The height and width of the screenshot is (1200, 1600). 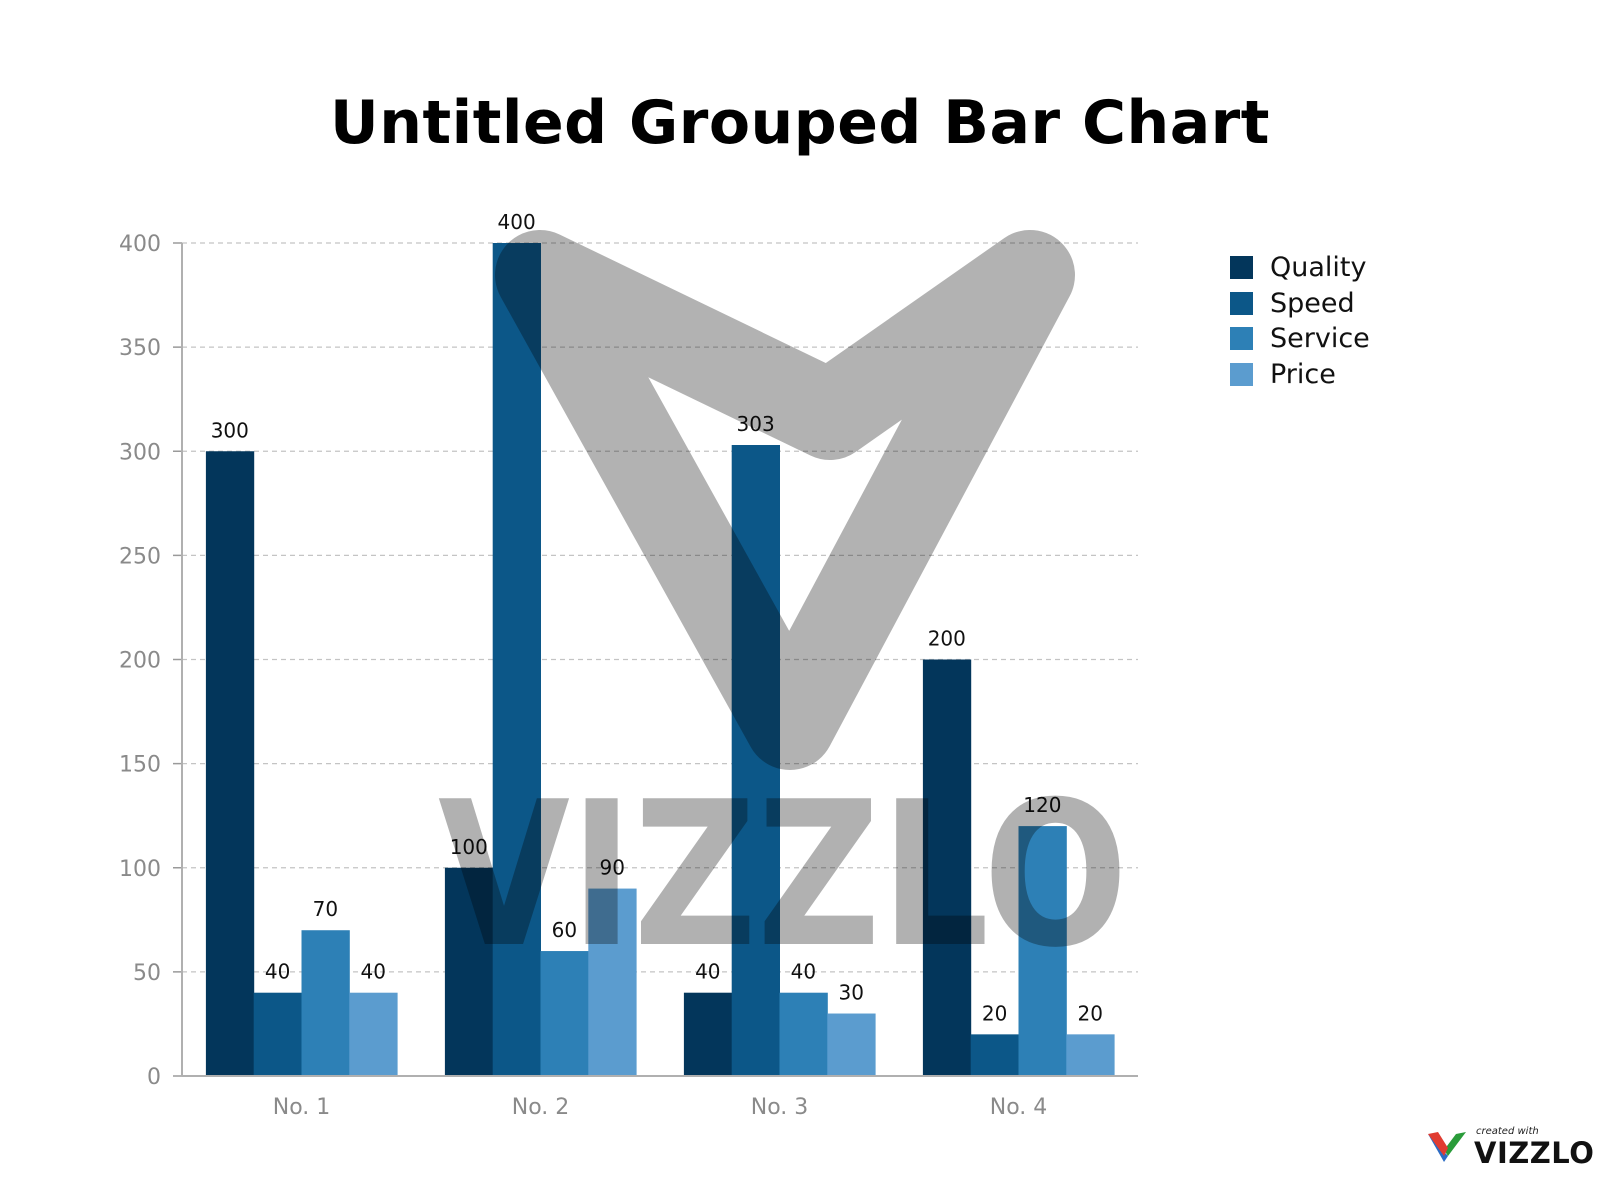 What do you see at coordinates (1241, 303) in the screenshot?
I see `legend-swatch-speed` at bounding box center [1241, 303].